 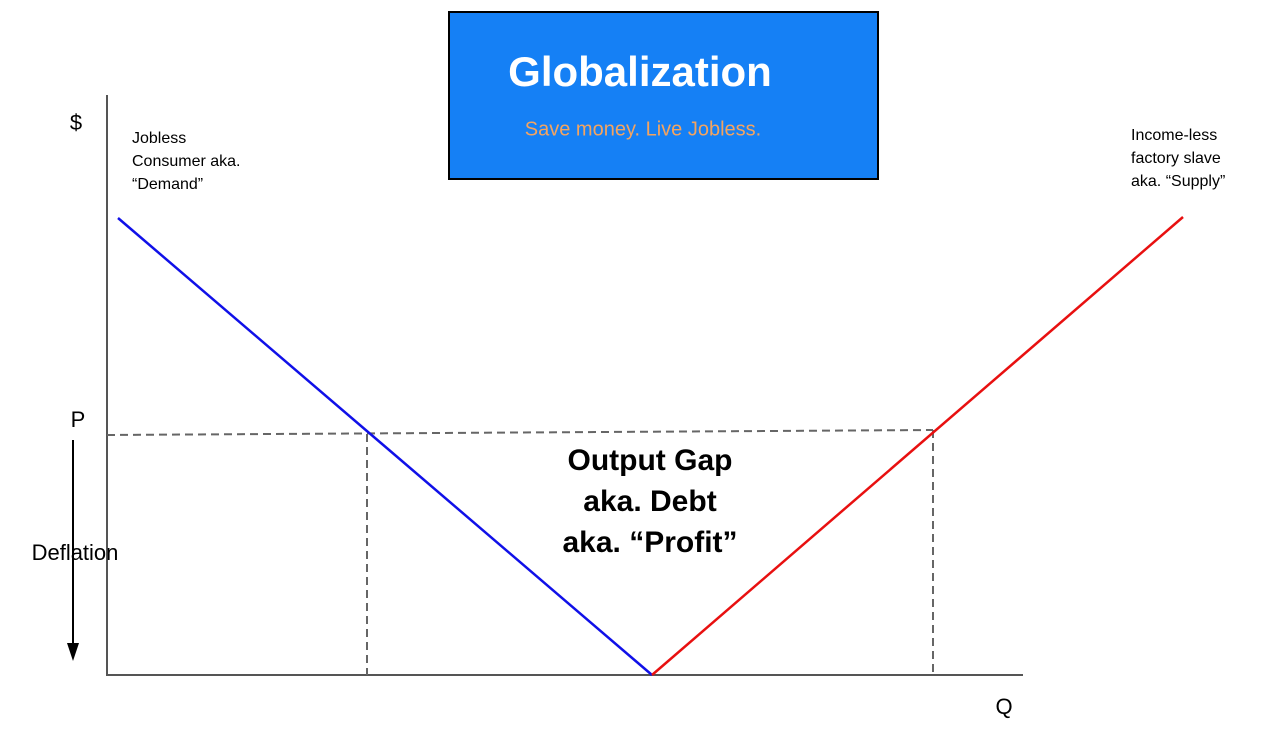 What do you see at coordinates (643, 129) in the screenshot?
I see `subtitle: Save money. Live Jobless.` at bounding box center [643, 129].